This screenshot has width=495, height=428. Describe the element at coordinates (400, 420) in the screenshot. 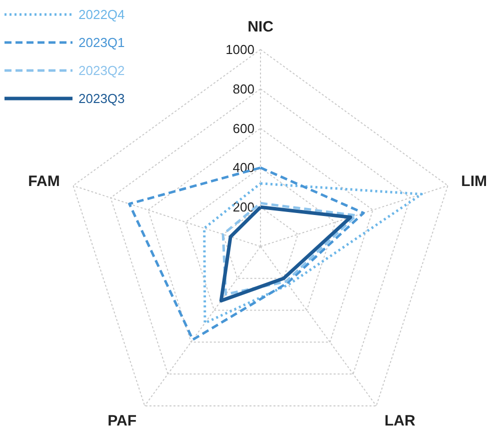

I see `spoke-label: LAR` at that location.